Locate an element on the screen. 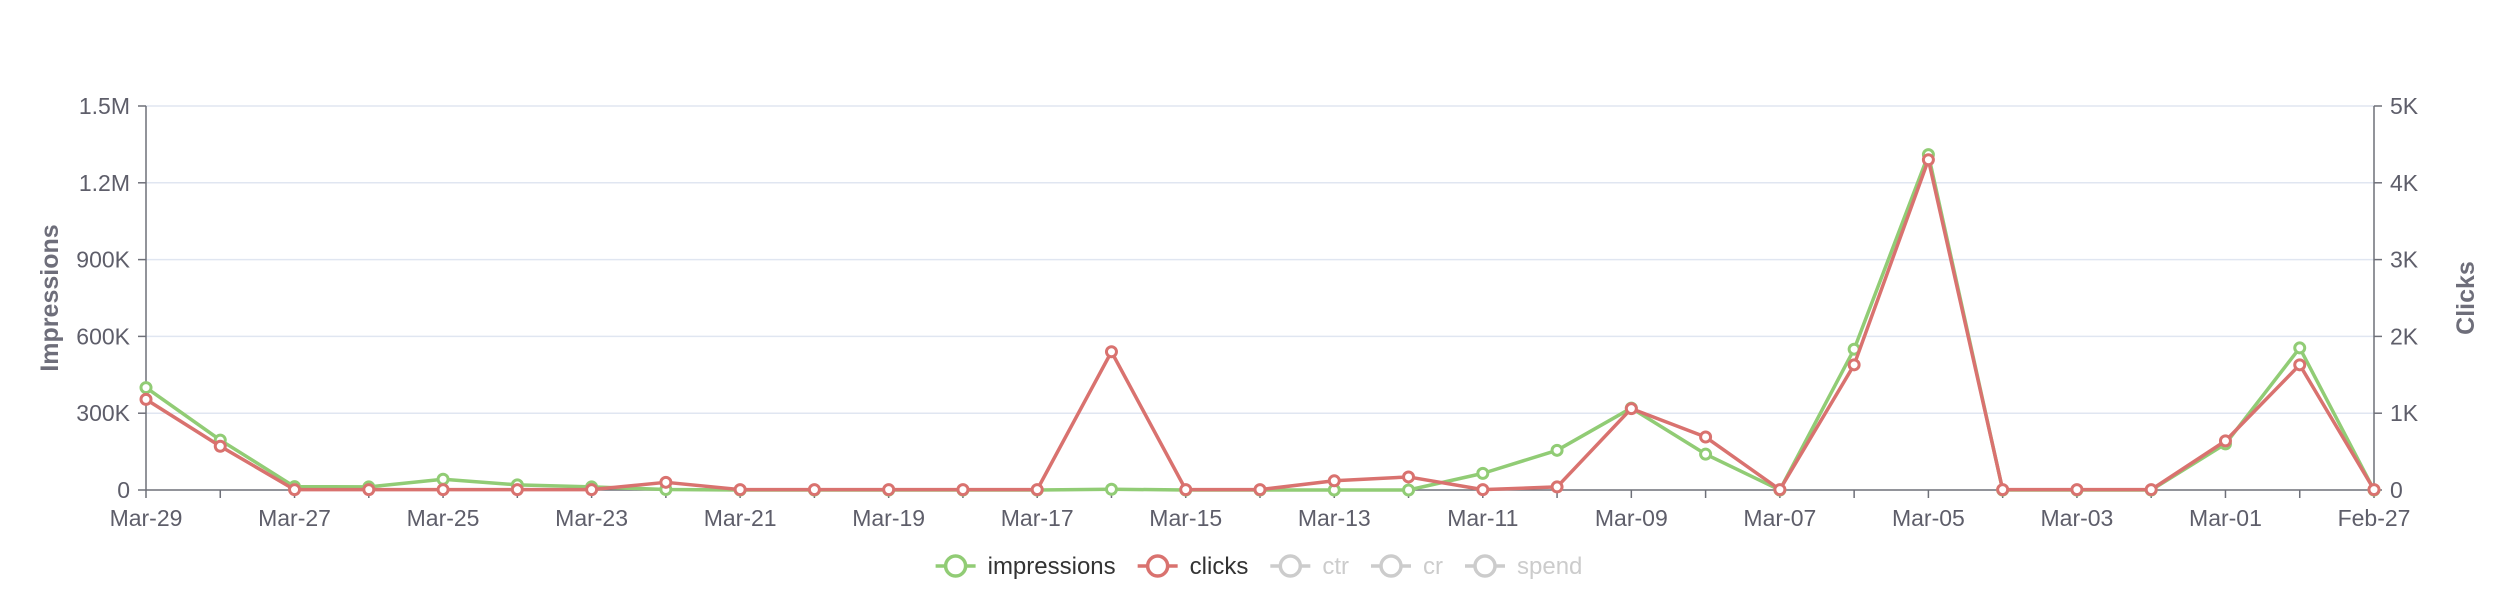 Image resolution: width=2518 pixels, height=596 pixels. x-tick-label: Mar-13 is located at coordinates (1334, 518).